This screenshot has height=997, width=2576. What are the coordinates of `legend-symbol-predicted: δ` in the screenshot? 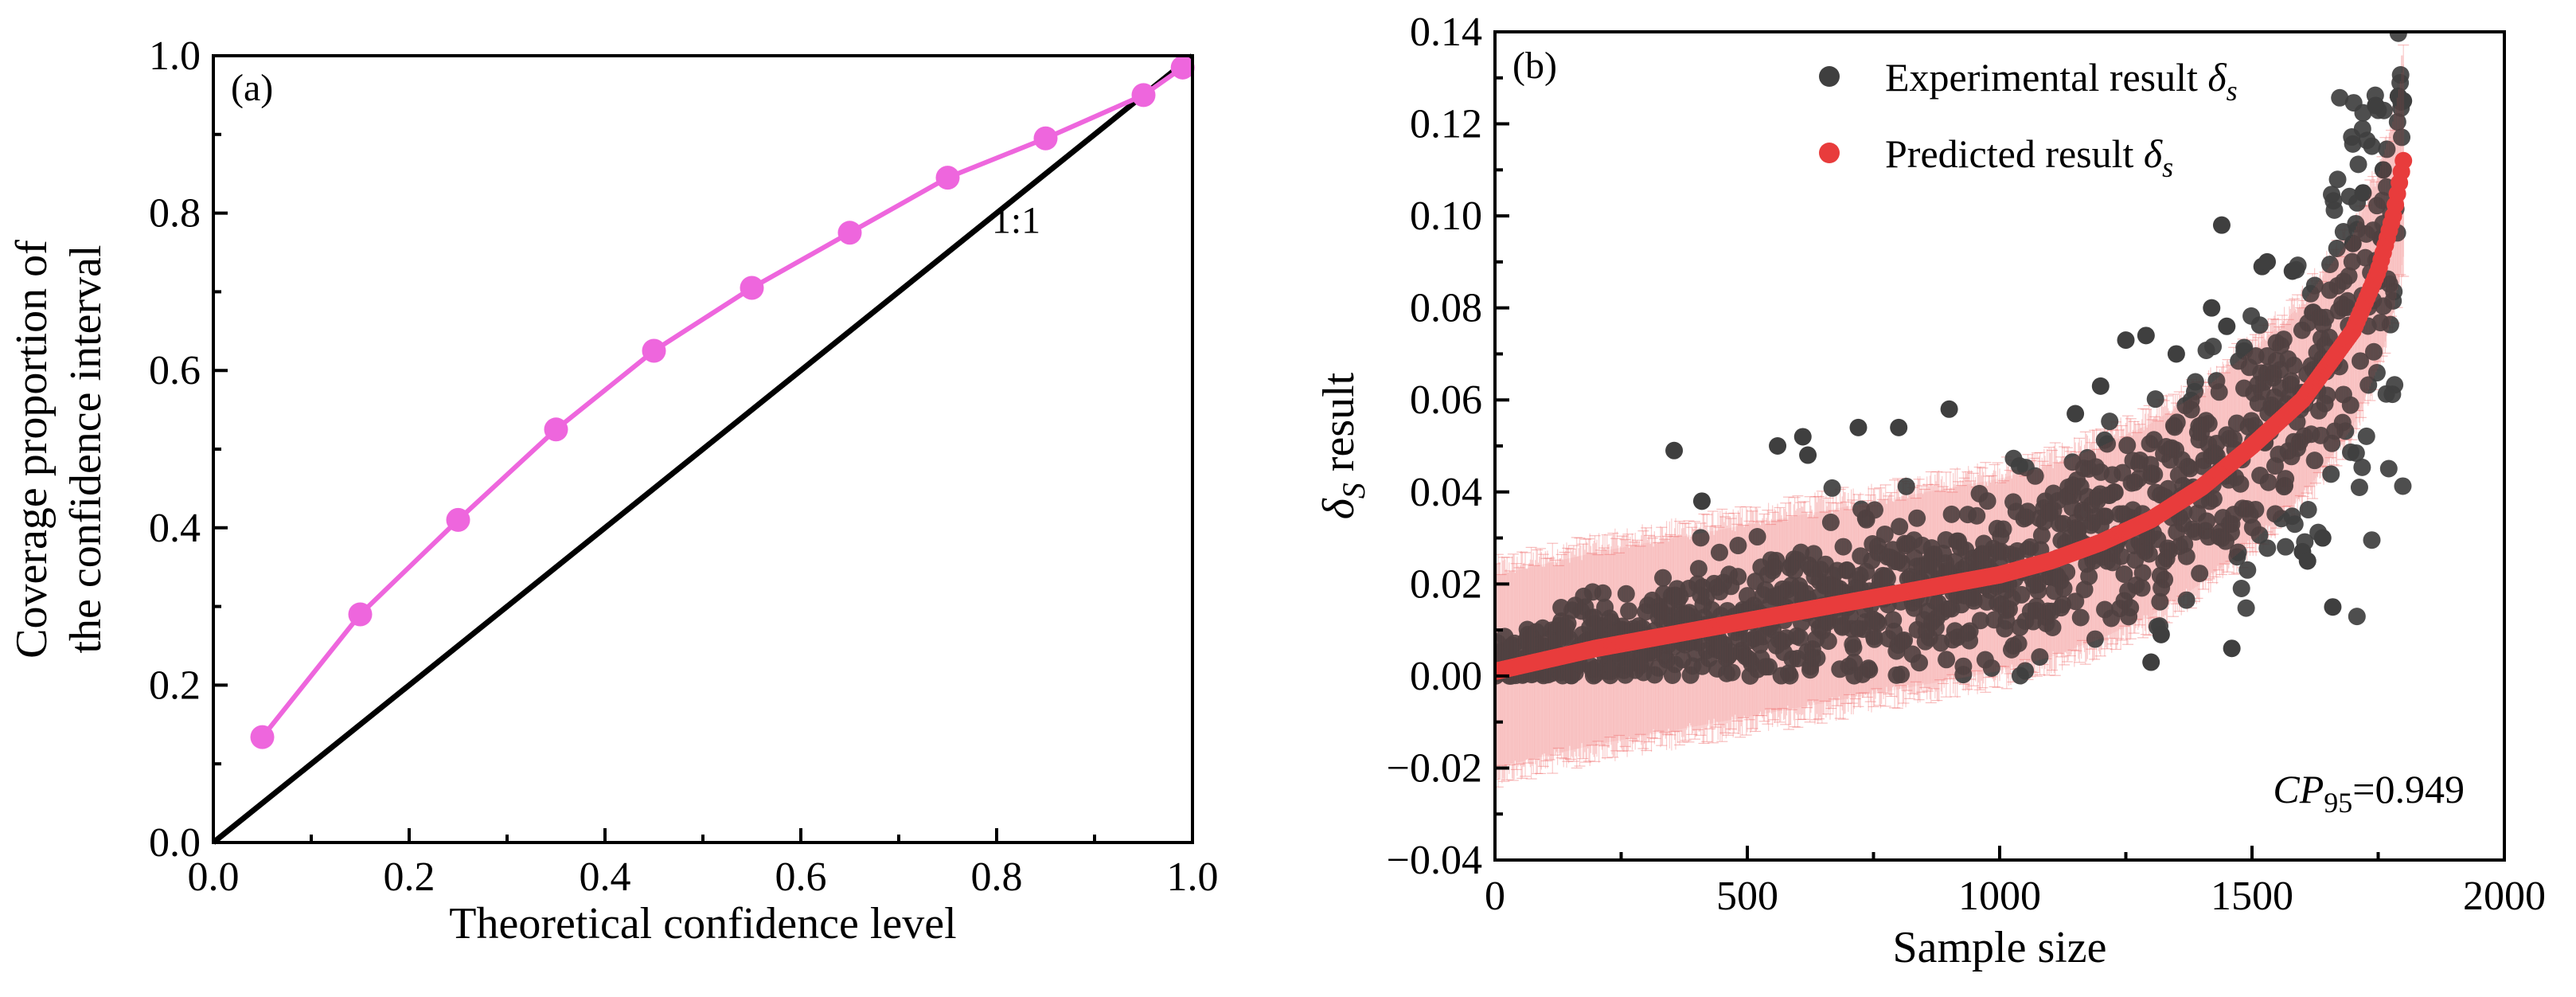 It's located at (2153, 153).